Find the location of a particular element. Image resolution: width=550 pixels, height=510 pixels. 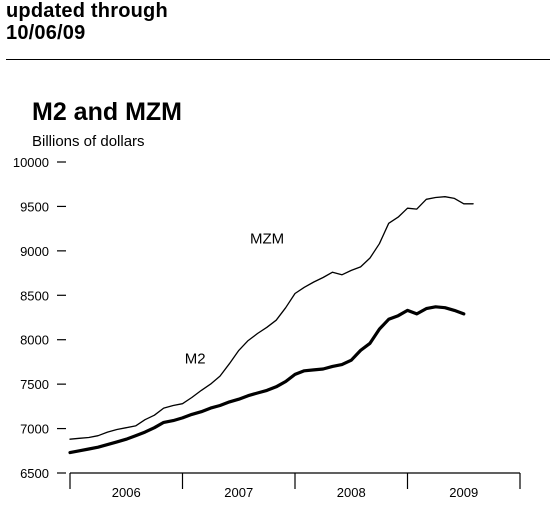

y-tick-label: 7000 is located at coordinates (34, 429).